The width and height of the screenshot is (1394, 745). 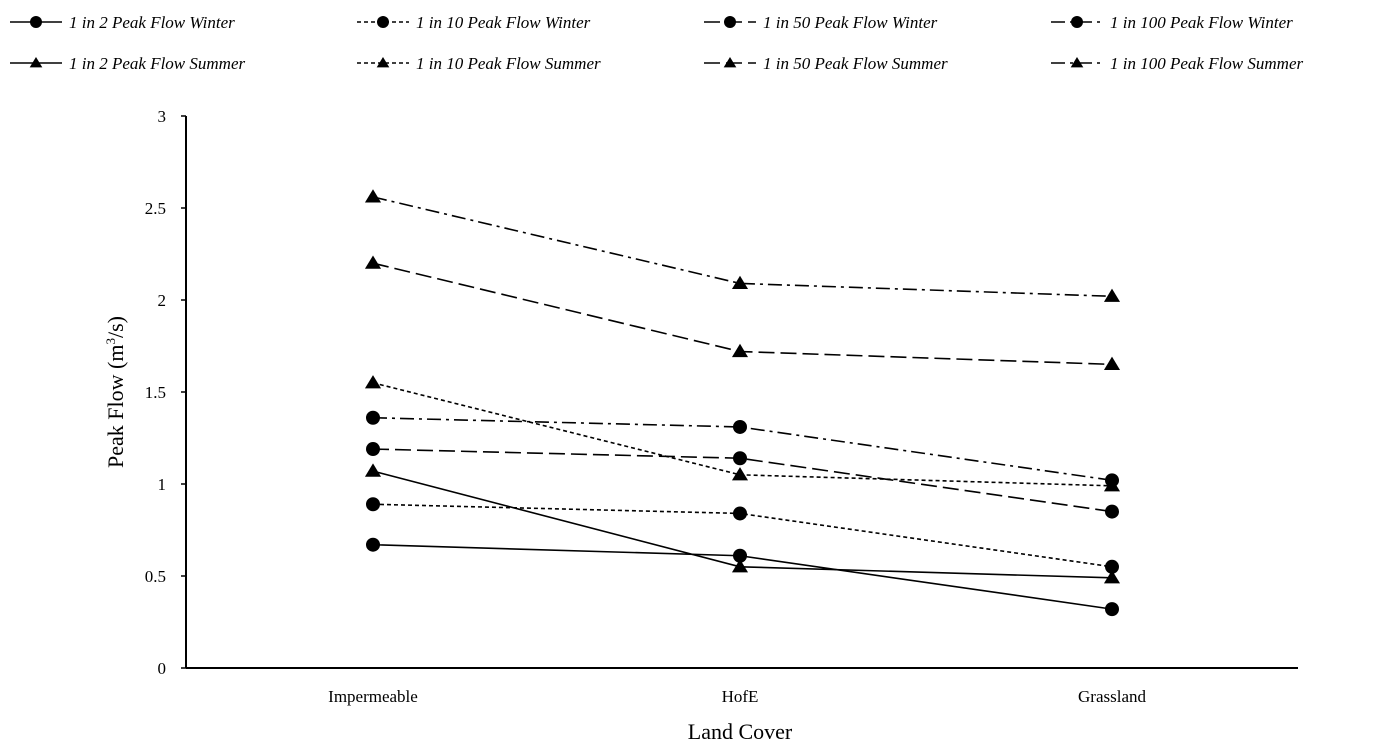 What do you see at coordinates (508, 63) in the screenshot?
I see `legend-label: 1 in 10 Peak Flow Summer` at bounding box center [508, 63].